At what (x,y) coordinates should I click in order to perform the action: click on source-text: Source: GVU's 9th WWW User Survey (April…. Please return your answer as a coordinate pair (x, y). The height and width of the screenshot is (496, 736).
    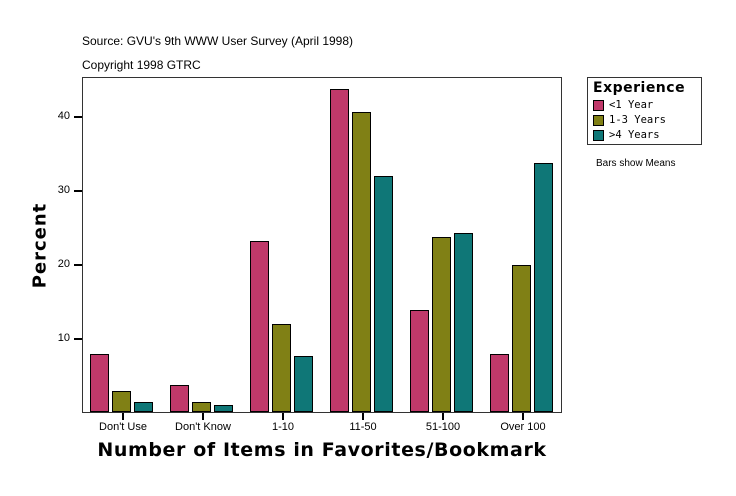
    Looking at the image, I should click on (218, 41).